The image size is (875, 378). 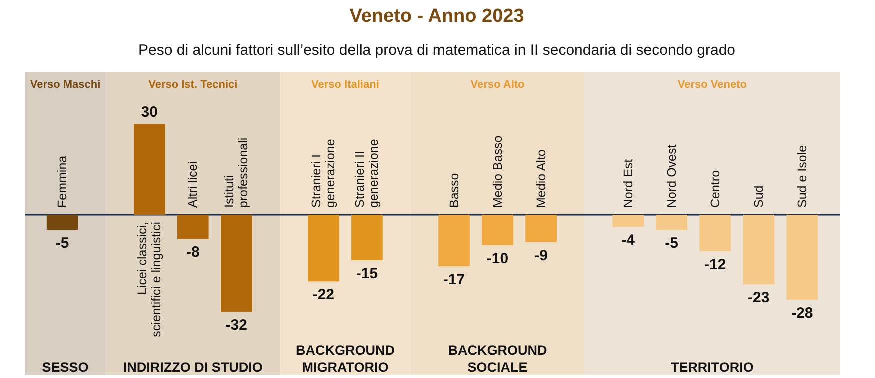 I want to click on data-label: -12, so click(x=715, y=265).